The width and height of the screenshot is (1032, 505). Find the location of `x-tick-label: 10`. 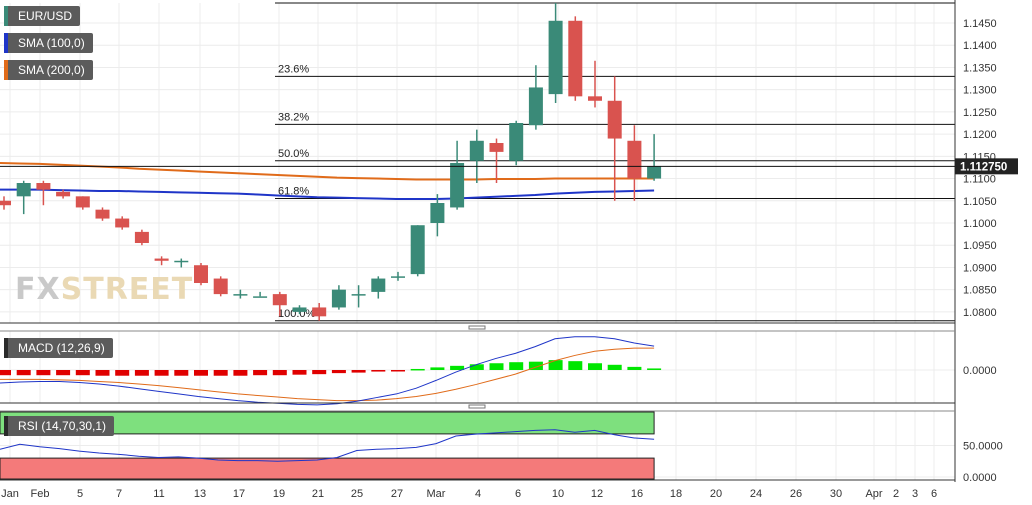

x-tick-label: 10 is located at coordinates (558, 494).